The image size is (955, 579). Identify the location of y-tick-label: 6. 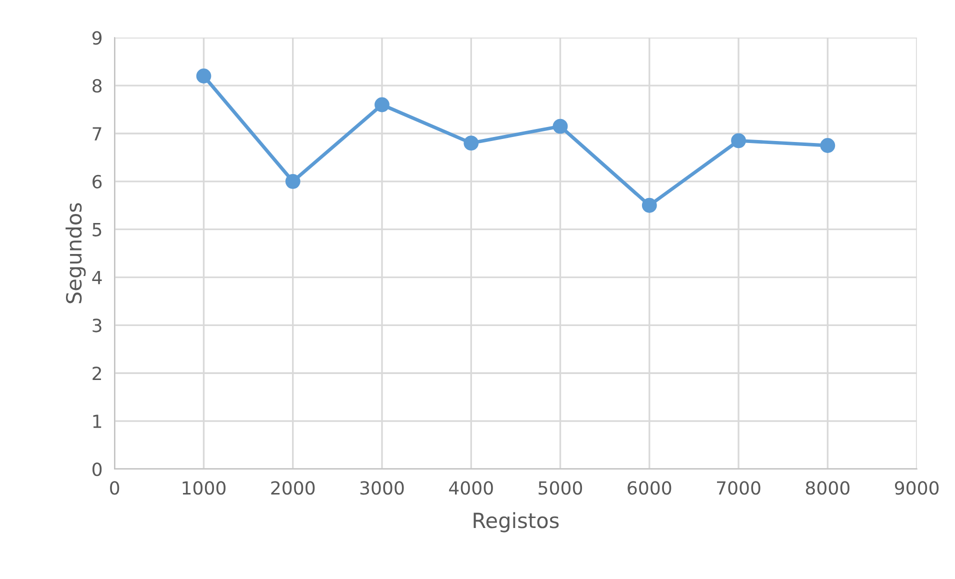
(97, 181).